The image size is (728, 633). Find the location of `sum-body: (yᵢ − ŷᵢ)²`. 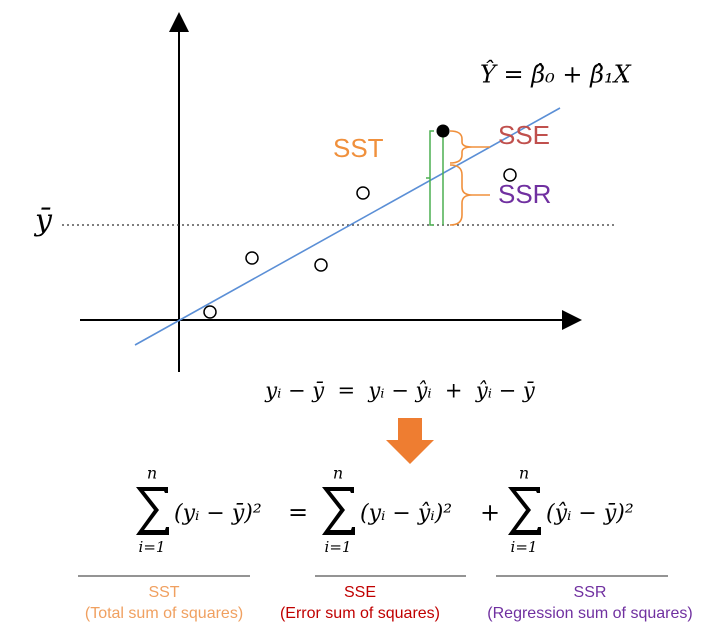

sum-body: (yᵢ − ŷᵢ)² is located at coordinates (406, 513).